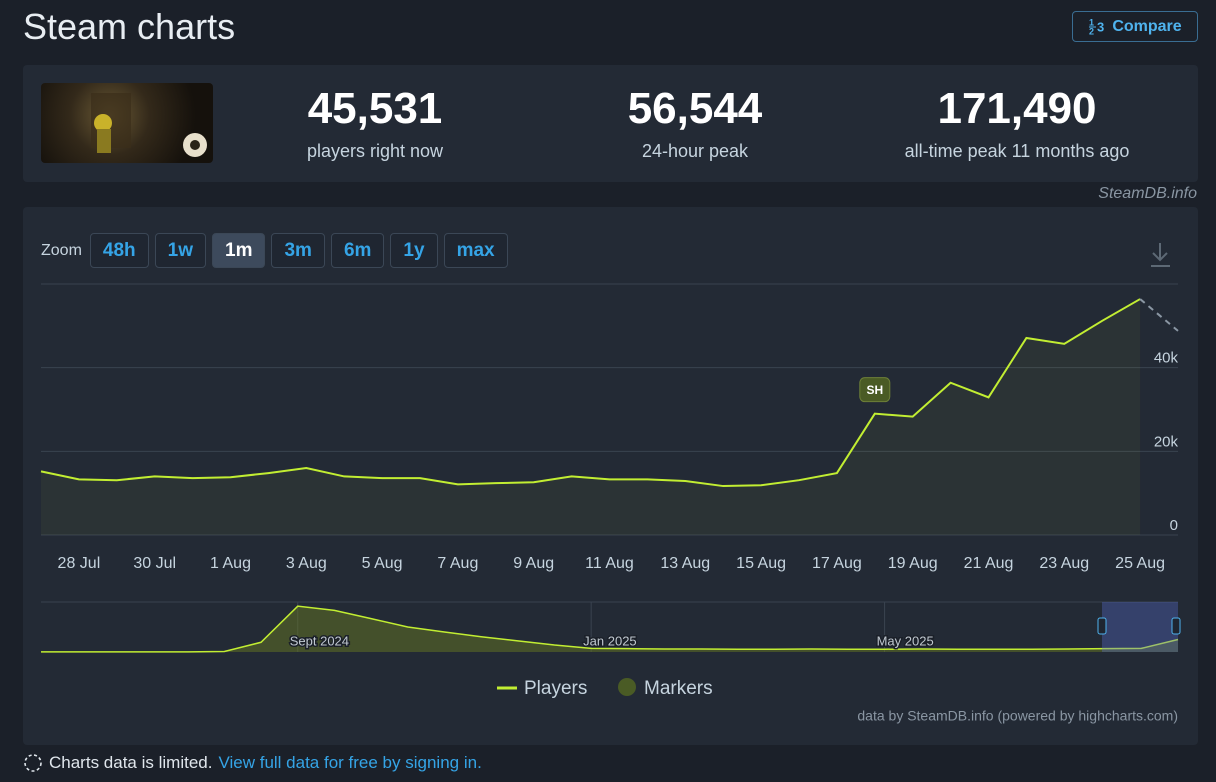 Image resolution: width=1216 pixels, height=782 pixels. What do you see at coordinates (306, 563) in the screenshot?
I see `x-tick-label: 3 Aug` at bounding box center [306, 563].